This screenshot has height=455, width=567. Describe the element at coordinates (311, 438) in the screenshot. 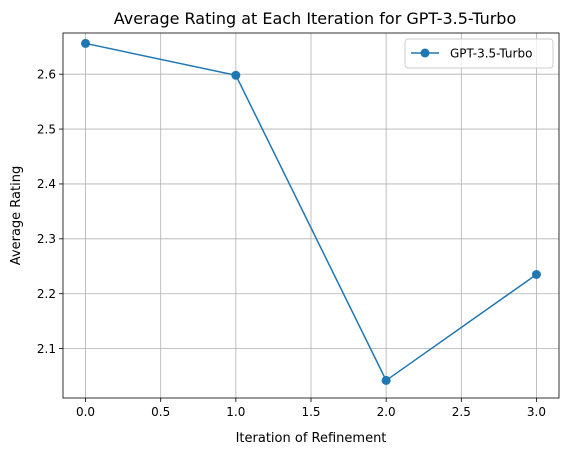

I see `x-axis-label: Iteration of Refinement` at that location.